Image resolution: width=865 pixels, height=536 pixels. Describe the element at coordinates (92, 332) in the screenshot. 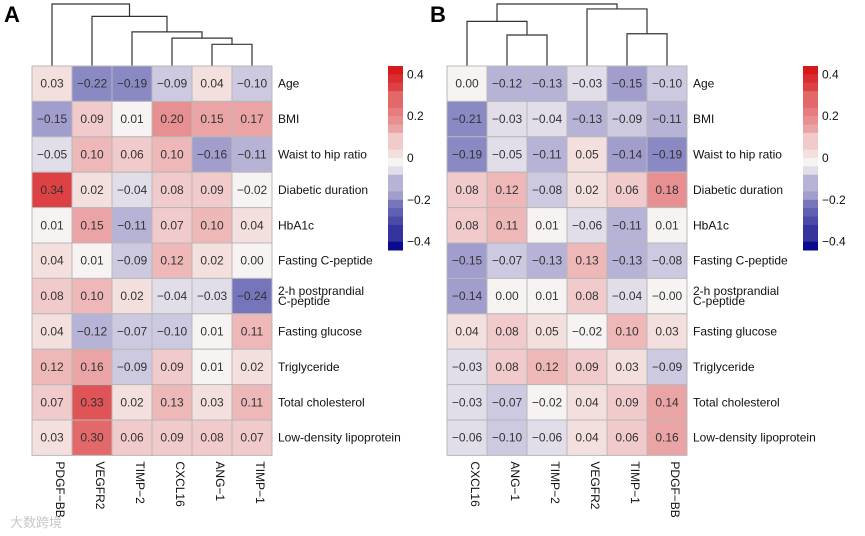

I see `cell-value-label: −0.12` at that location.